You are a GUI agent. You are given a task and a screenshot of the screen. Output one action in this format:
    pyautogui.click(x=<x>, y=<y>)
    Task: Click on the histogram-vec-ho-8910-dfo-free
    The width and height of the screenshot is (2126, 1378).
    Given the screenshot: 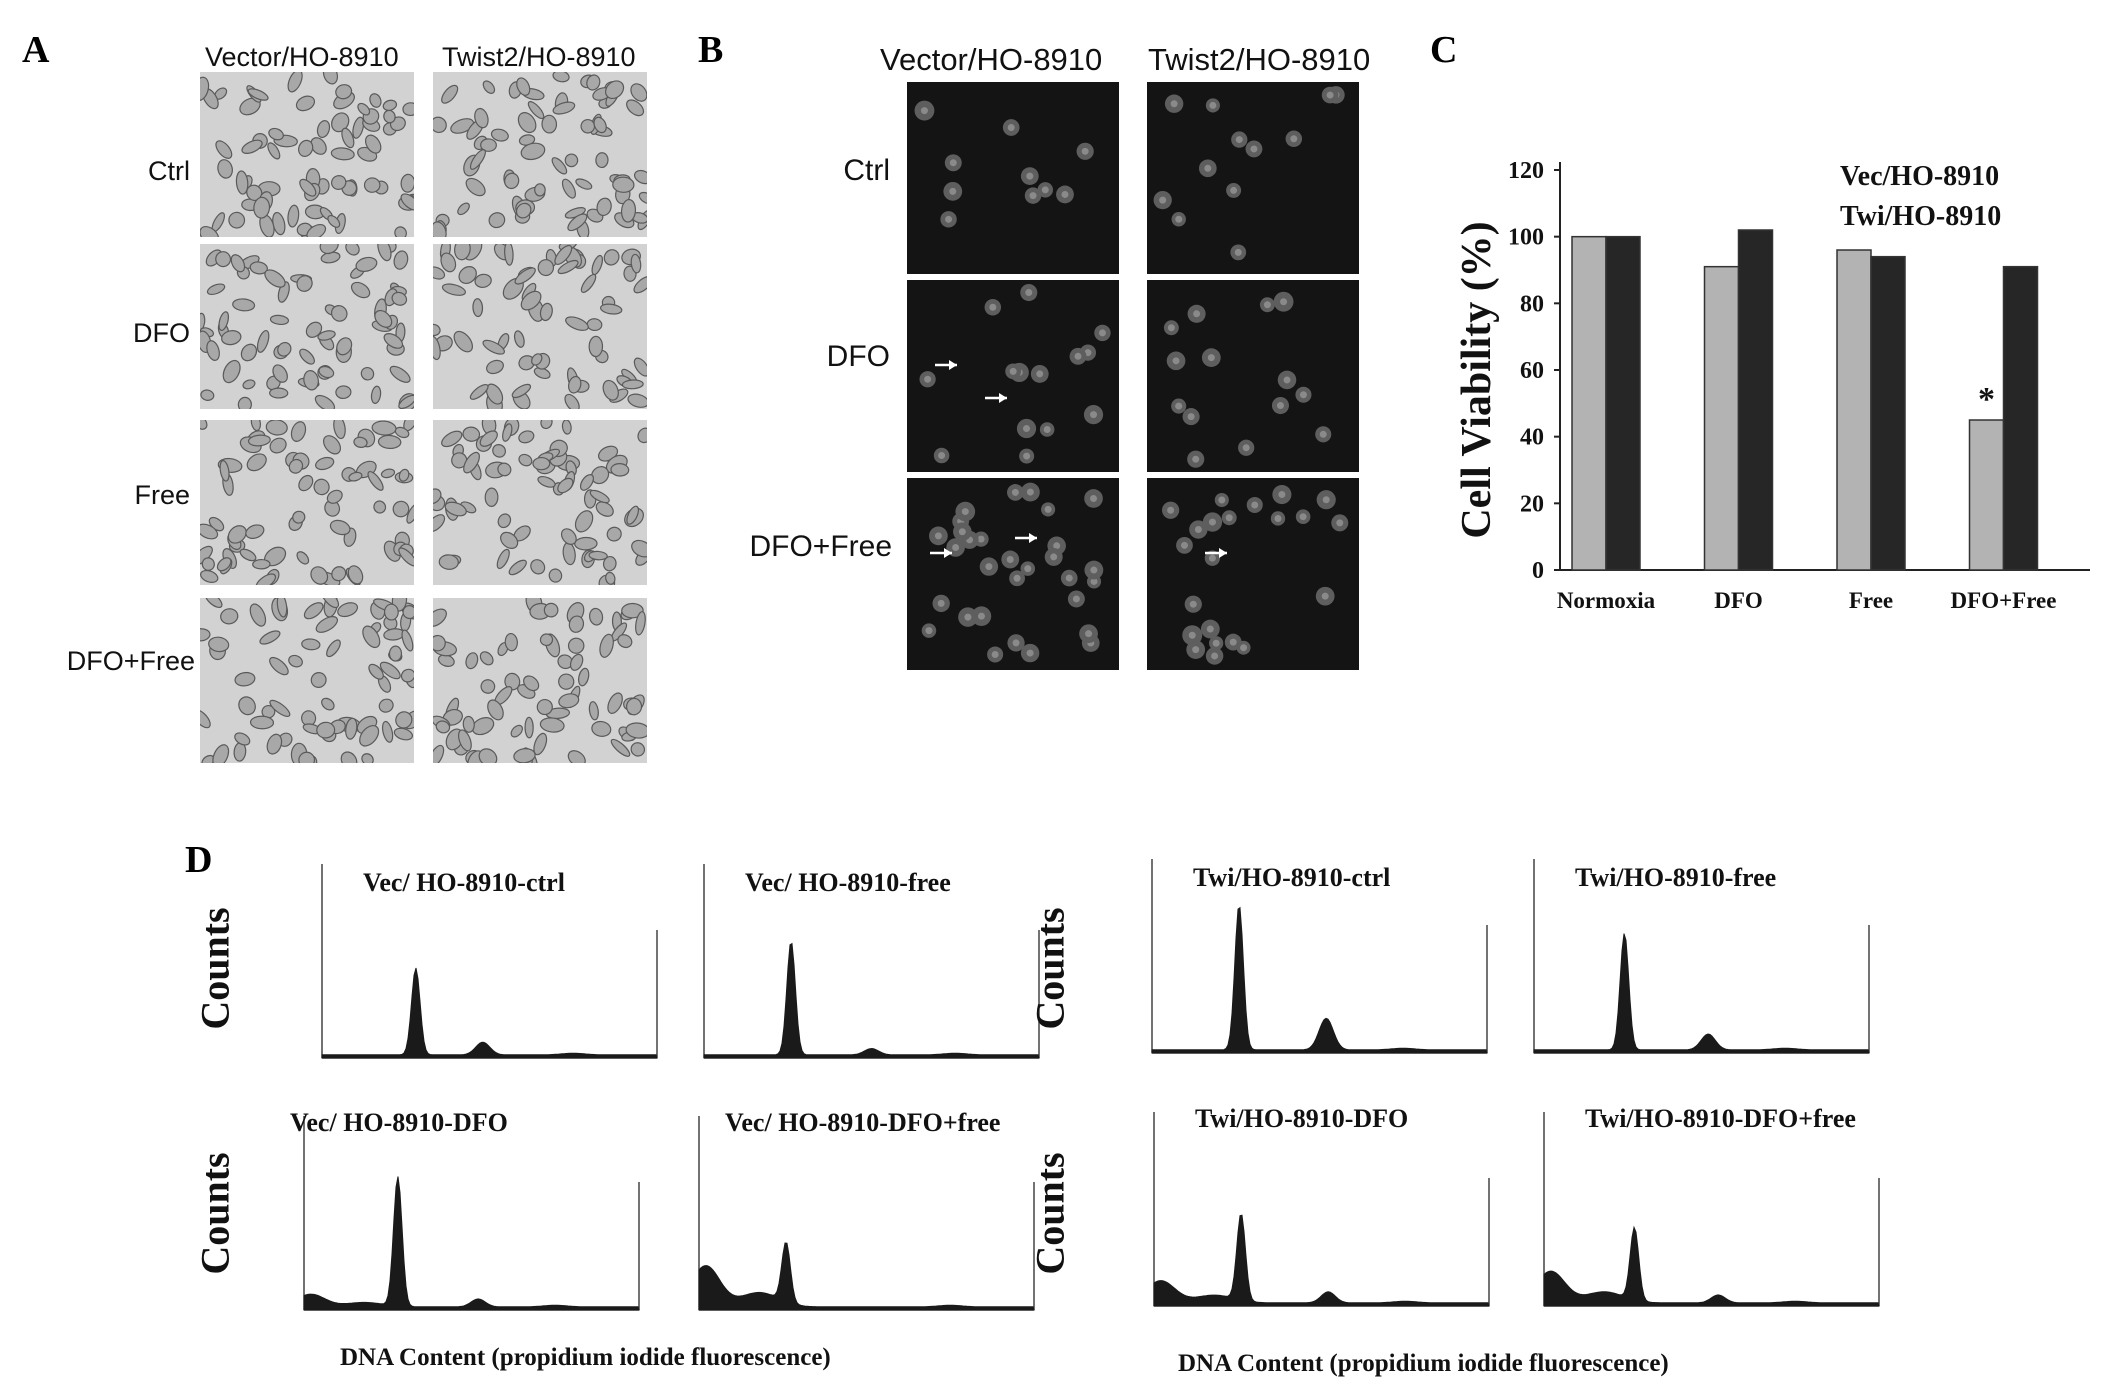 What is the action you would take?
    pyautogui.click(x=866, y=1213)
    